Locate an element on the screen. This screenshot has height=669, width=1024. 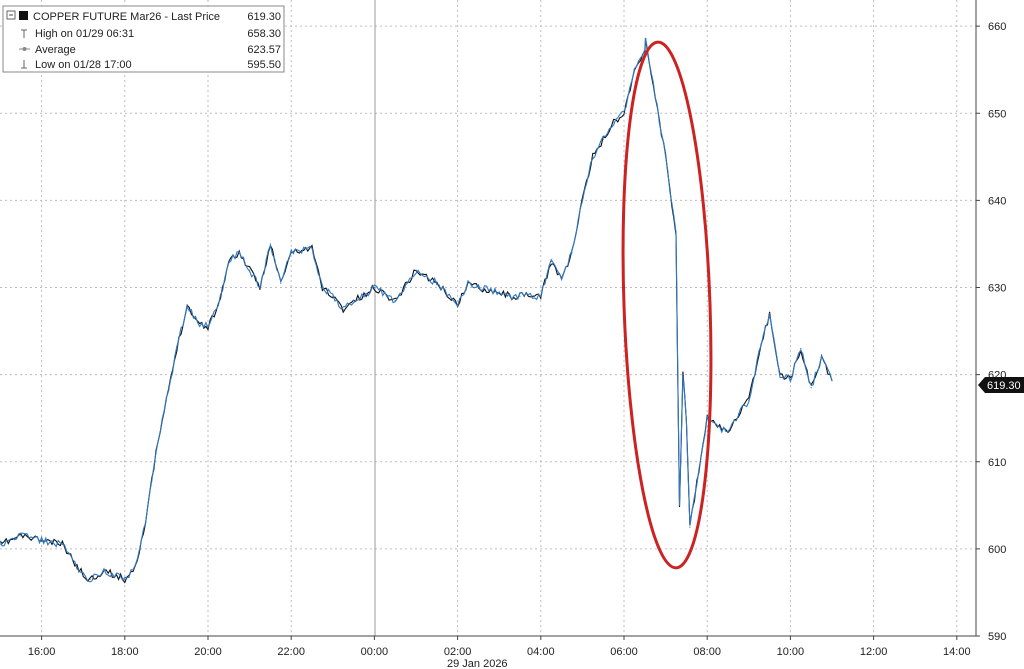
black-square-icon is located at coordinates (23, 15).